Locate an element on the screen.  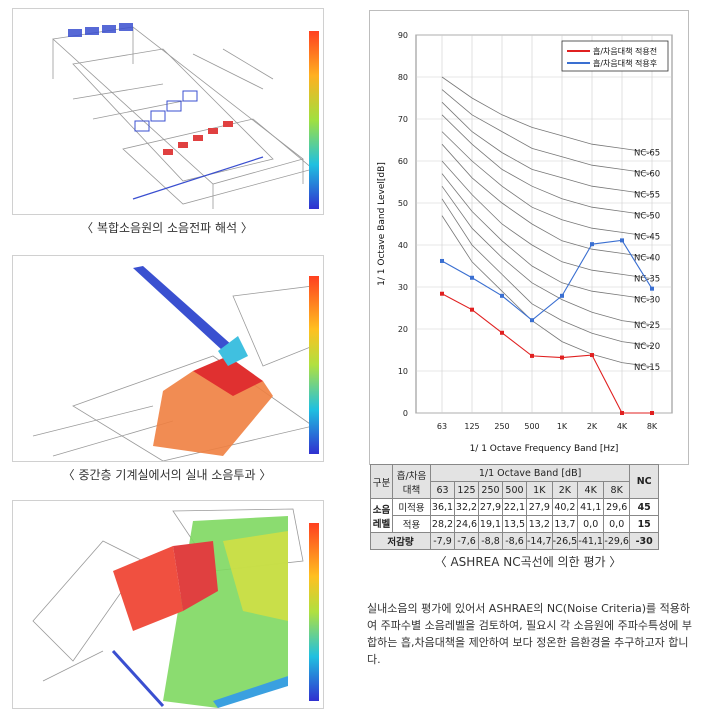
table-band-250: 250 is located at coordinates (490, 490).